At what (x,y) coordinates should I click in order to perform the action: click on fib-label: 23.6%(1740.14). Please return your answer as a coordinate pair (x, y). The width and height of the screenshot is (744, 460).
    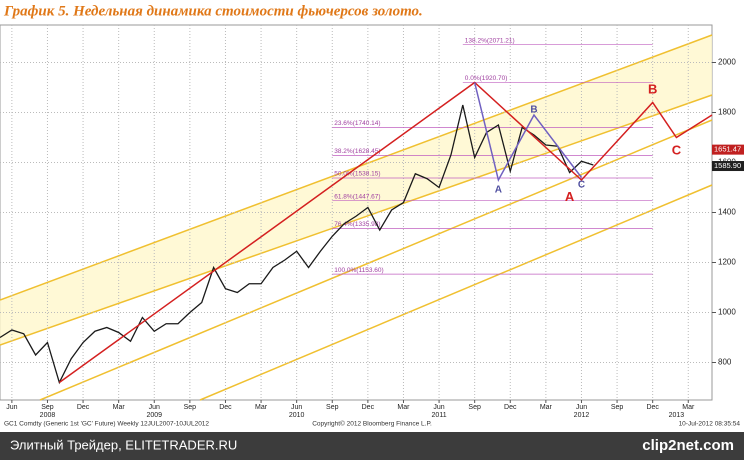
    Looking at the image, I should click on (357, 123).